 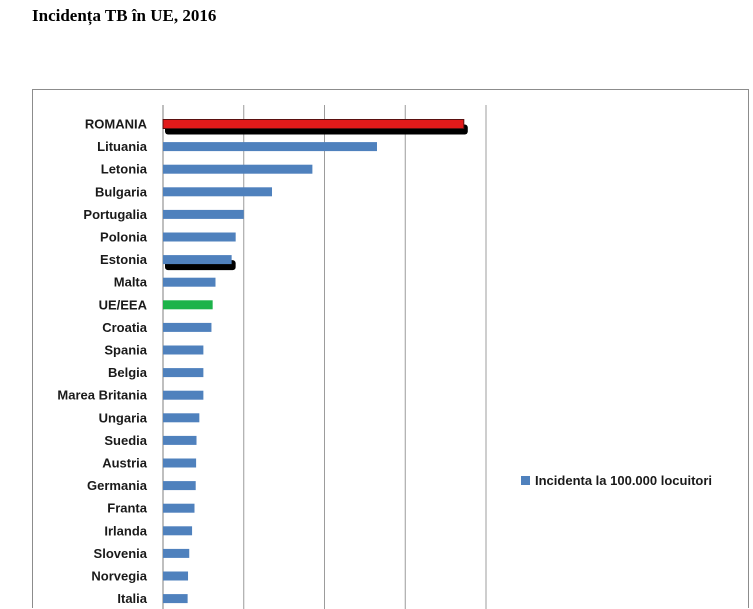 I want to click on bar-bulgaria, so click(x=218, y=192).